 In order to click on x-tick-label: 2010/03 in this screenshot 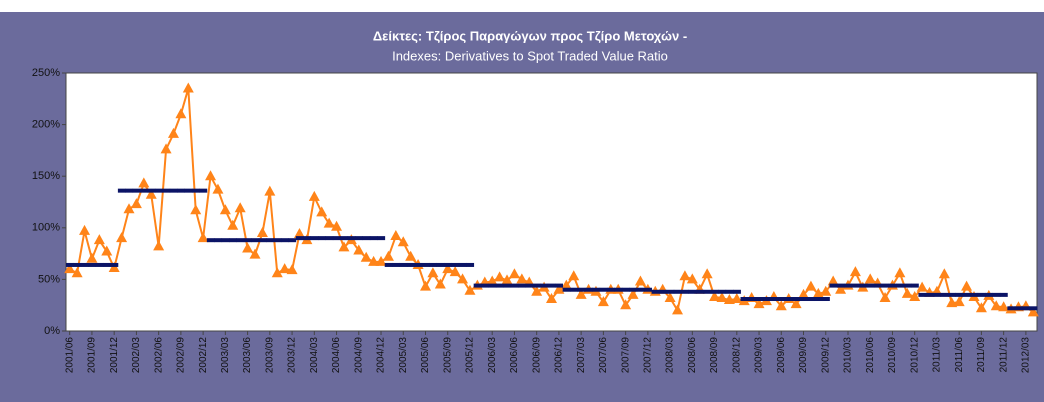, I will do `click(848, 355)`.